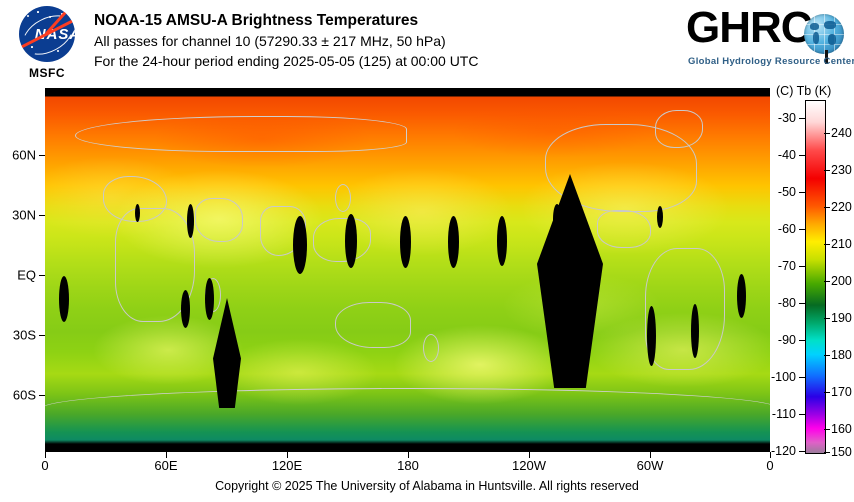 Image resolution: width=854 pixels, height=502 pixels. Describe the element at coordinates (342, 240) in the screenshot. I see `coastline-southeast-asia` at that location.